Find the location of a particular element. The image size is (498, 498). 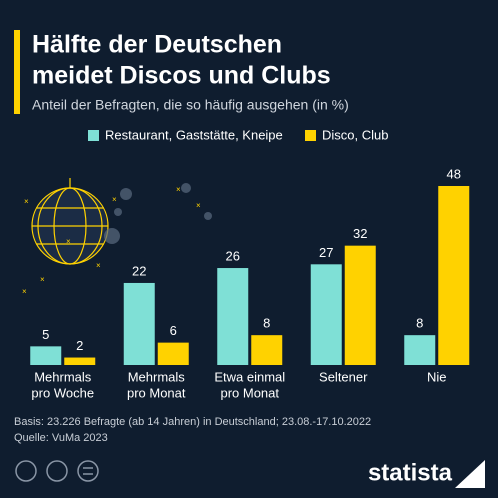

legend-label: Disco, Club is located at coordinates (355, 134).